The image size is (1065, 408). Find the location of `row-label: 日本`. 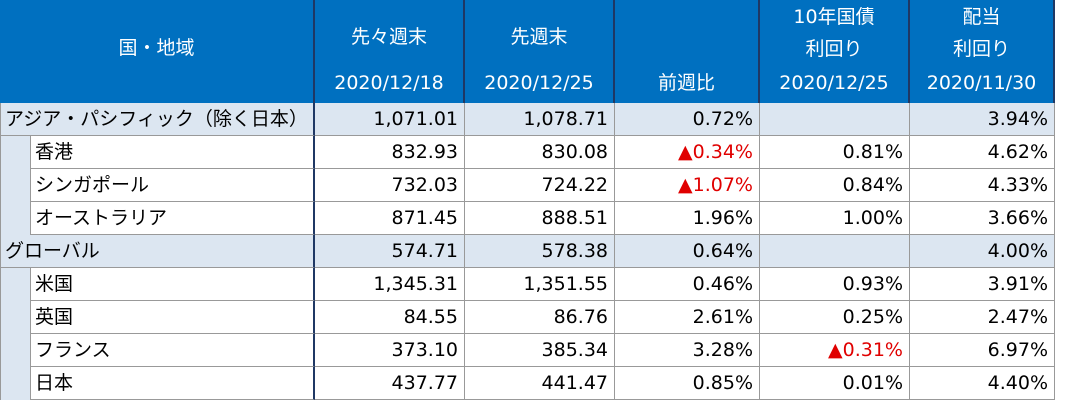

row-label: 日本 is located at coordinates (172, 383).